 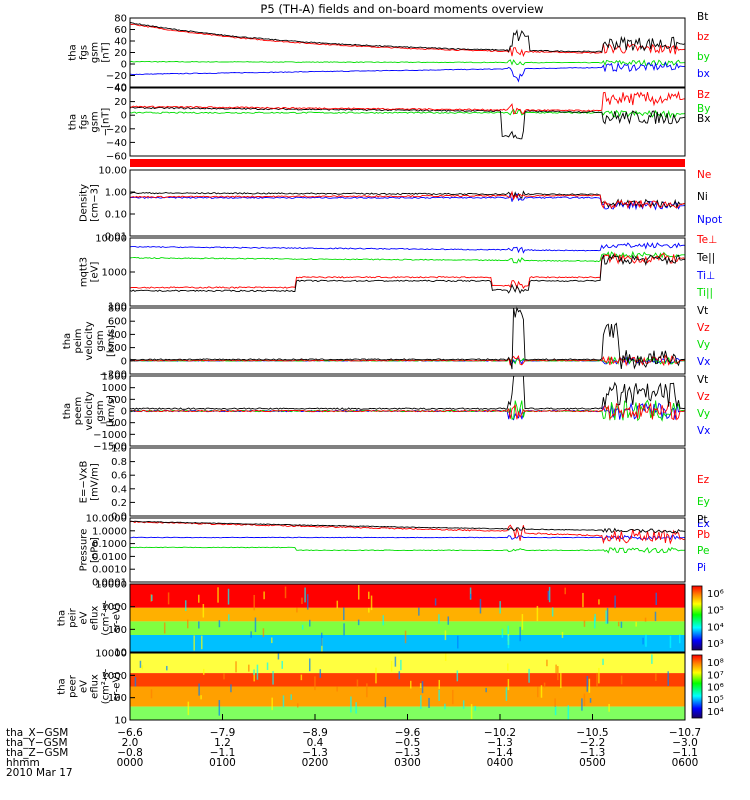 I want to click on y-tick-label: 10.0000, so click(x=106, y=519).